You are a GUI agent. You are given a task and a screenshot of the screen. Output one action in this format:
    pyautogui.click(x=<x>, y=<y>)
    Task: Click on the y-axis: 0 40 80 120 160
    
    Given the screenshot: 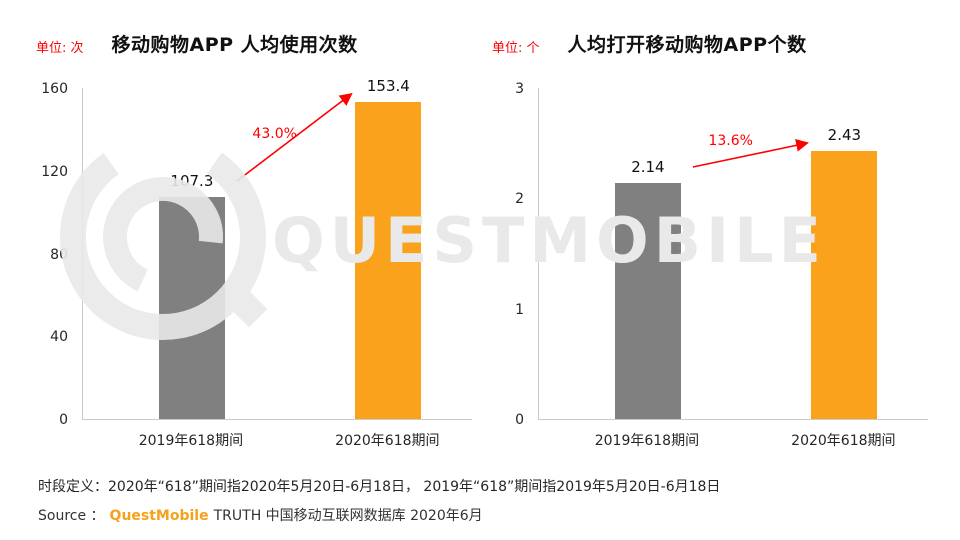 What is the action you would take?
    pyautogui.click(x=56, y=254)
    